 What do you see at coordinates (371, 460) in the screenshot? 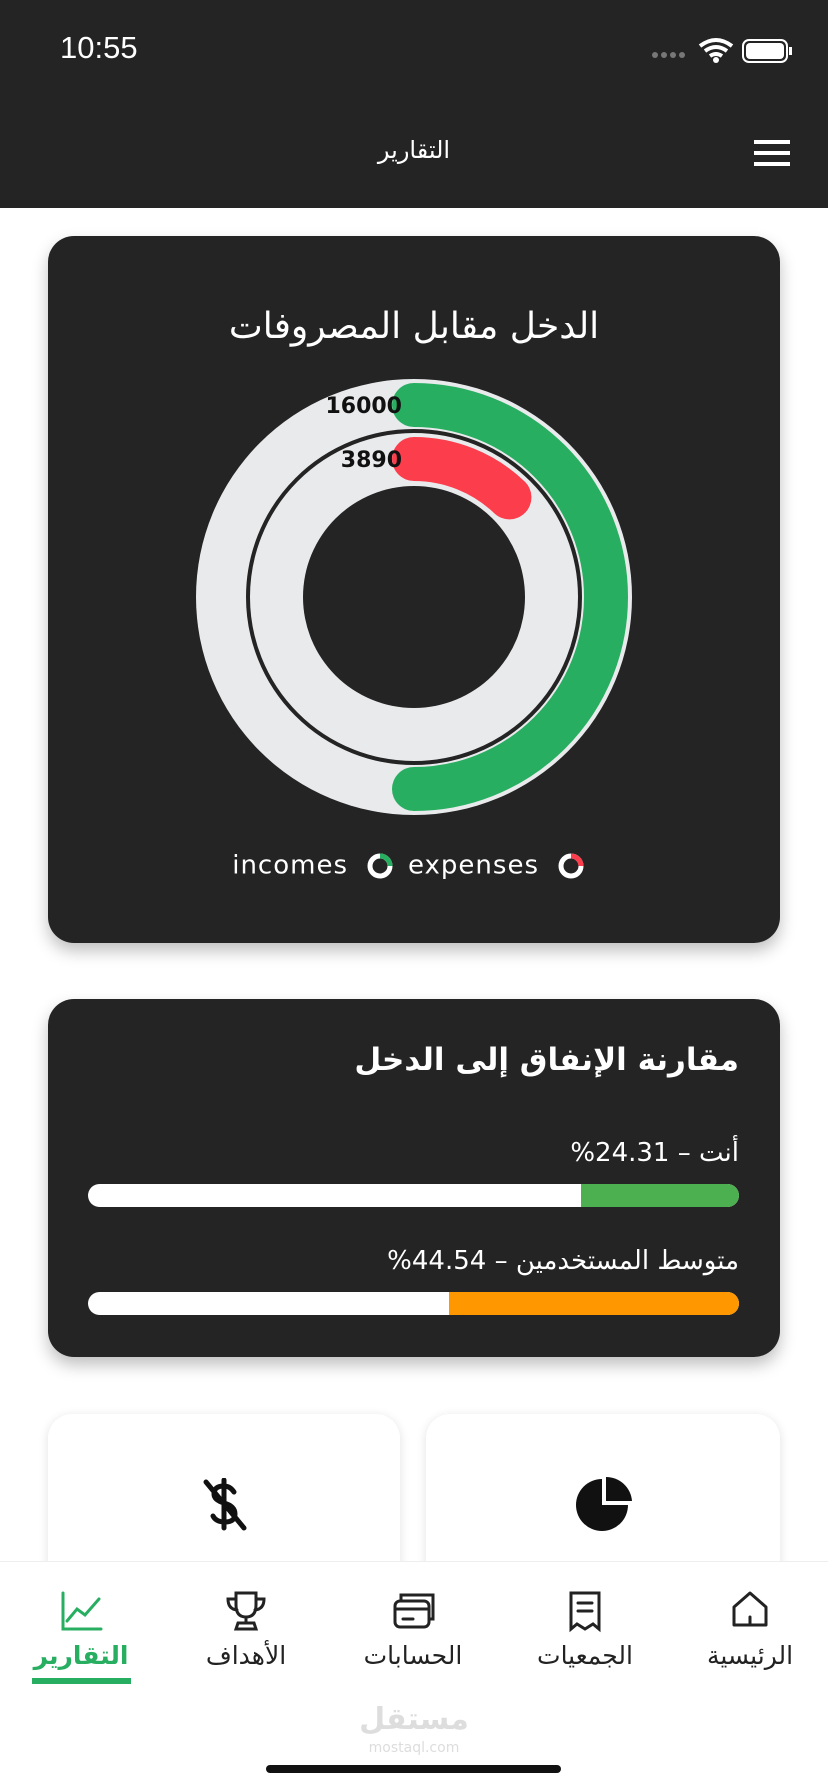
I see `ring-value: 3890` at bounding box center [371, 460].